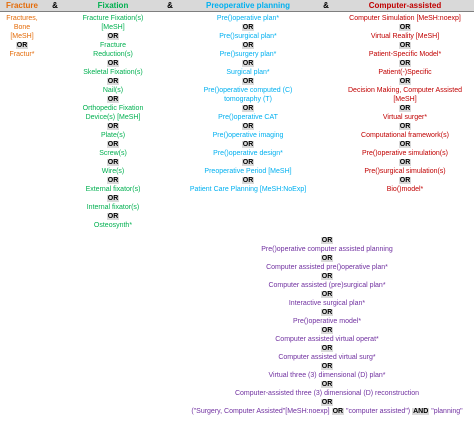  Describe the element at coordinates (326, 5) in the screenshot. I see `header-and-3: &` at that location.